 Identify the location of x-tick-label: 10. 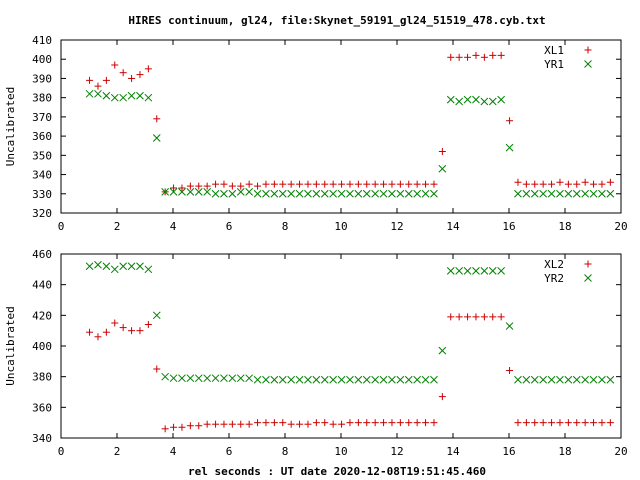
(340, 451).